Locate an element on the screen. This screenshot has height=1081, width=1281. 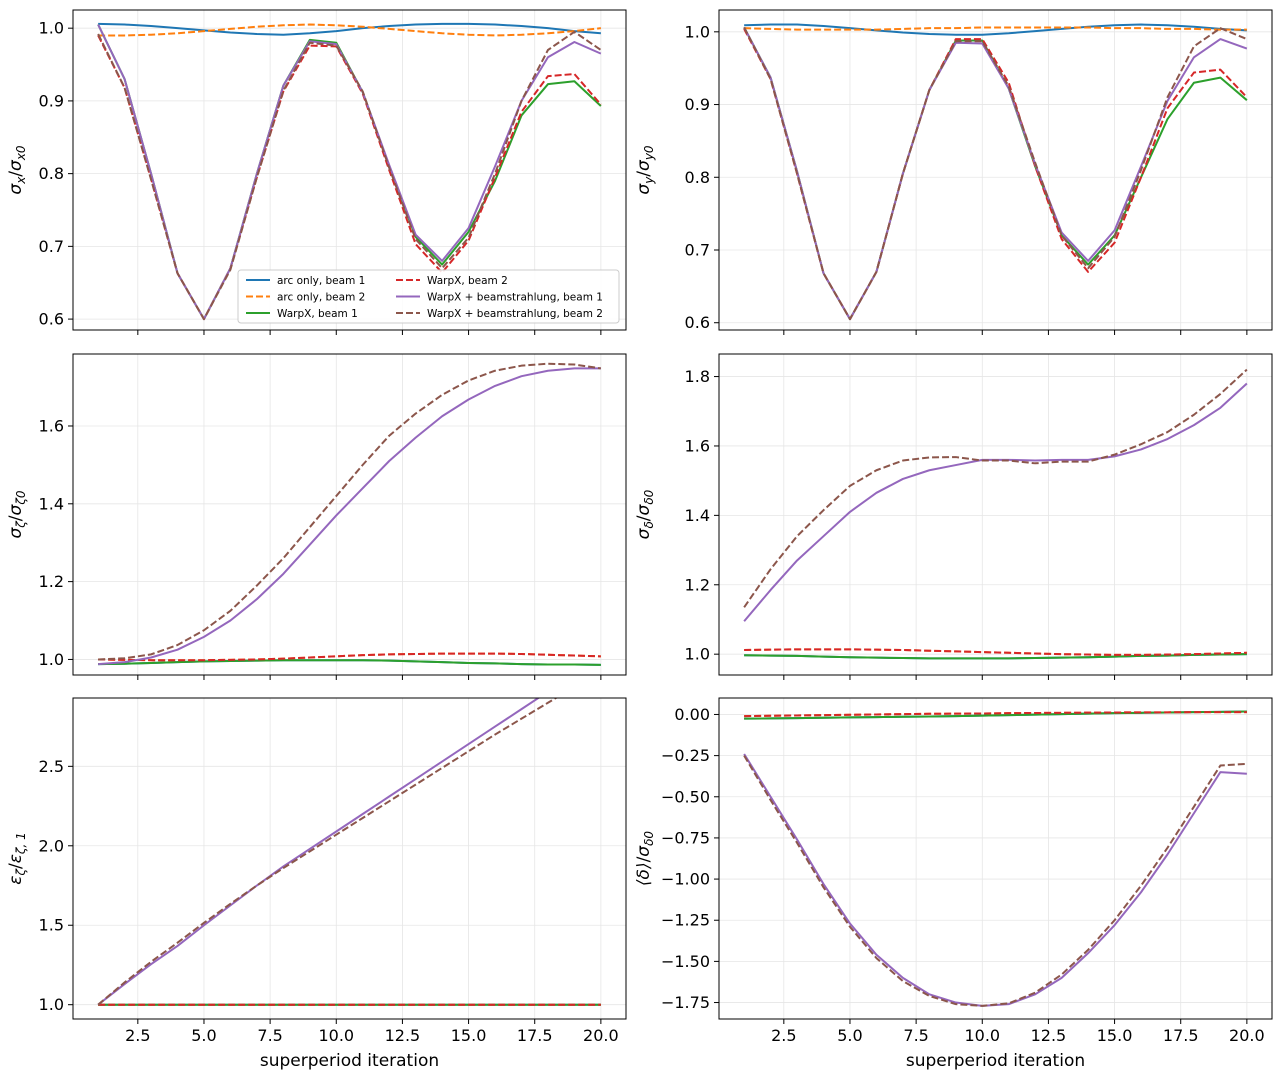
panel-sigma_zeta: 1.01.21.41.6σζ/σζ0 is located at coordinates (316, 516).